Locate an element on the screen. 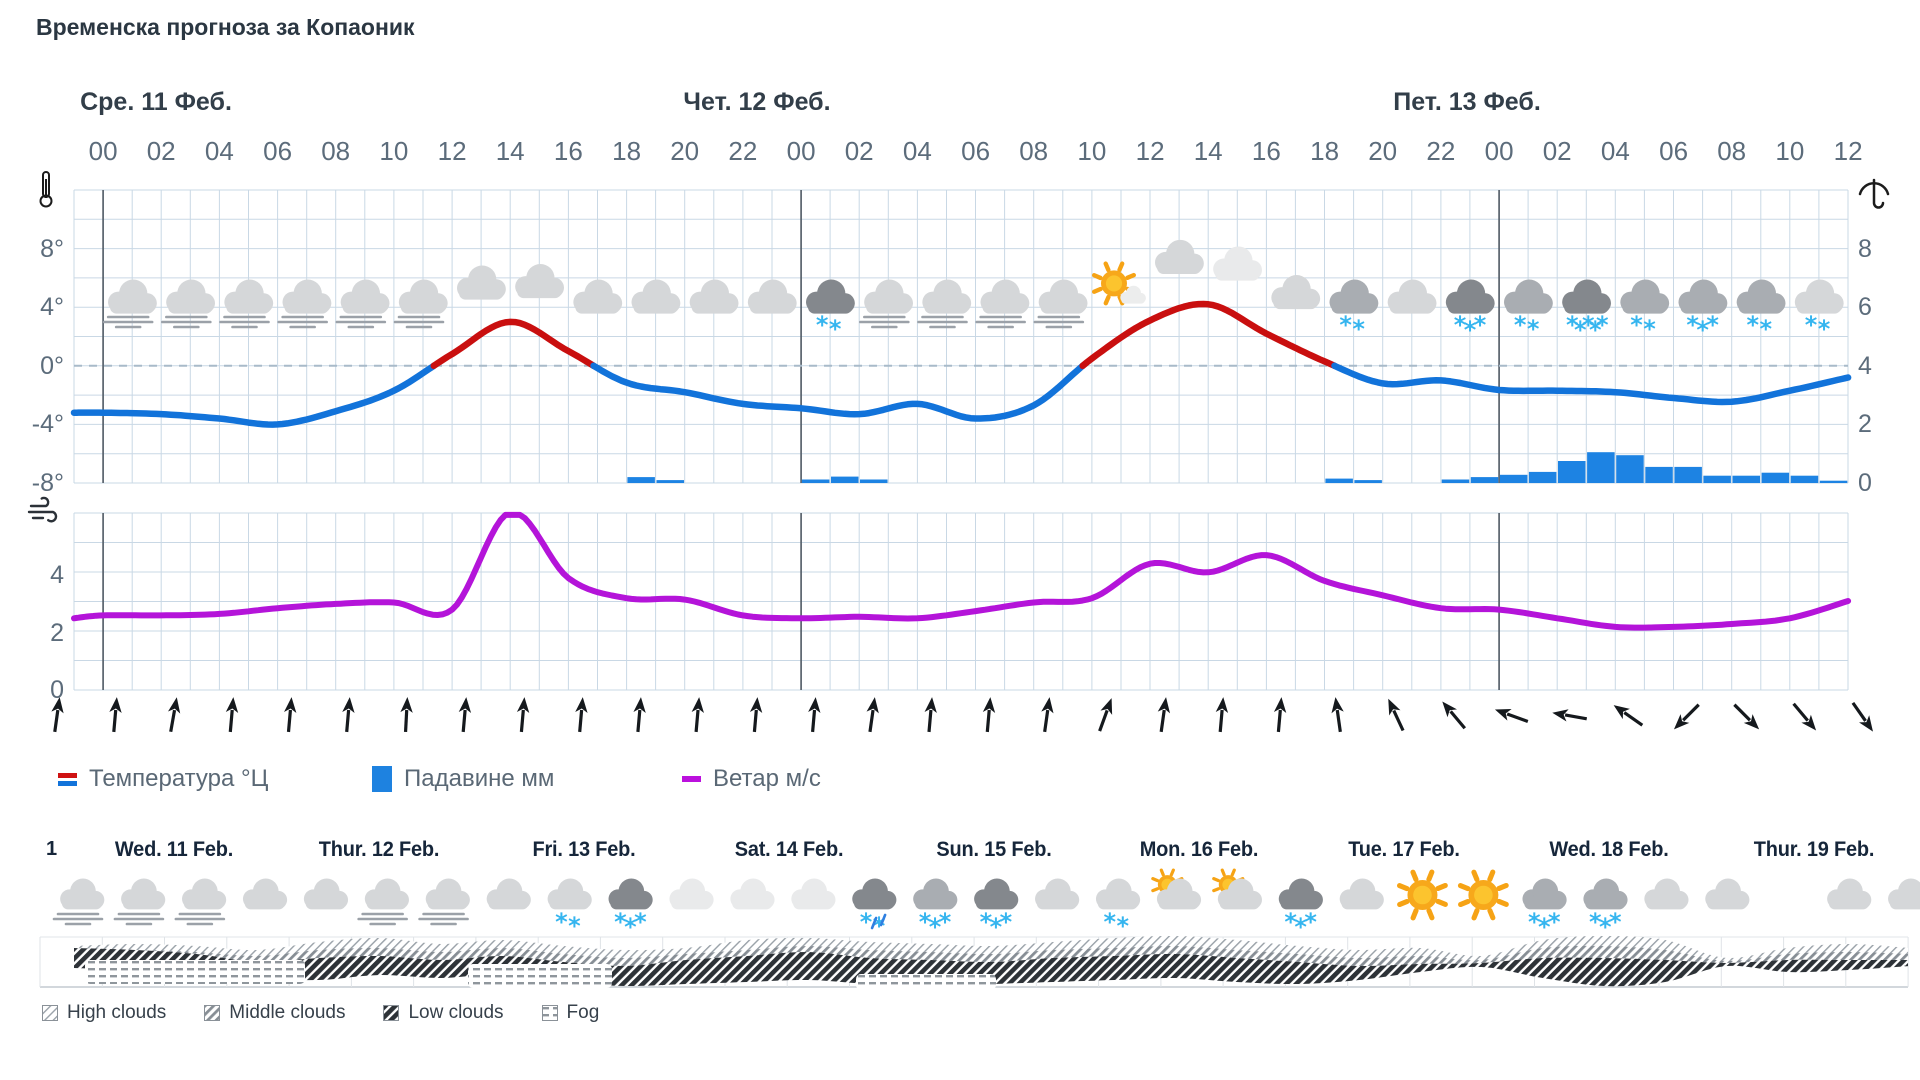 The width and height of the screenshot is (1920, 1080). main-legend: Температура °Ц Падавине мм Ветар м/с is located at coordinates (960, 779).